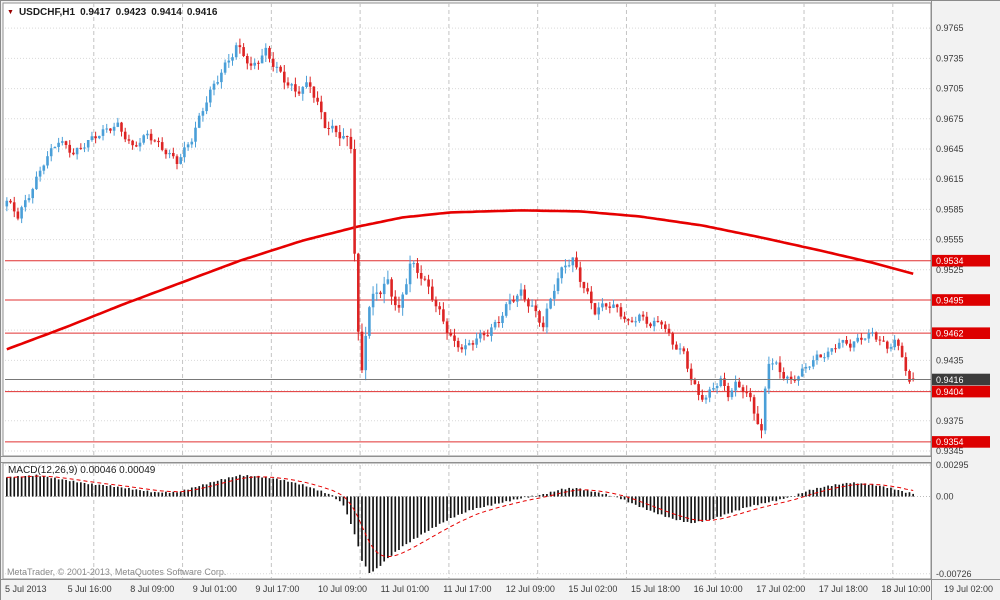 This screenshot has width=1000, height=600. I want to click on svg-text: 0.9675, so click(950, 119).